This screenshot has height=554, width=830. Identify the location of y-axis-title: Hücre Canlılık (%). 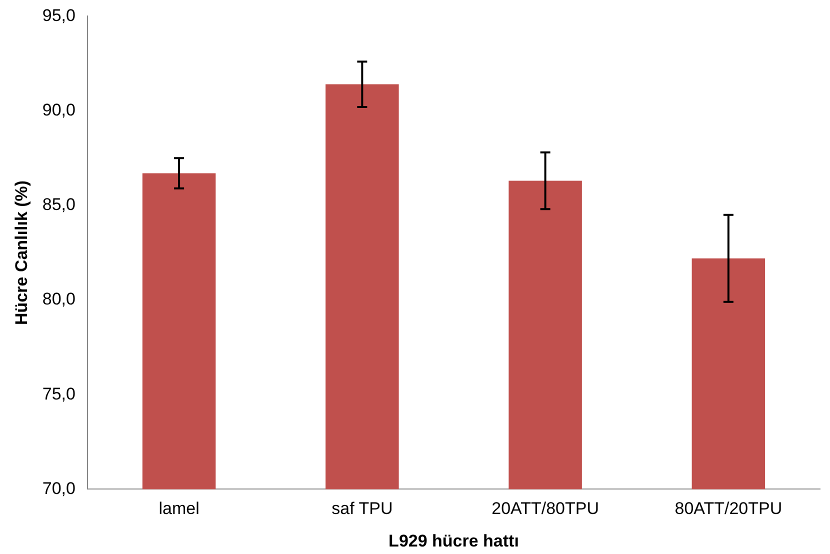
(21, 252).